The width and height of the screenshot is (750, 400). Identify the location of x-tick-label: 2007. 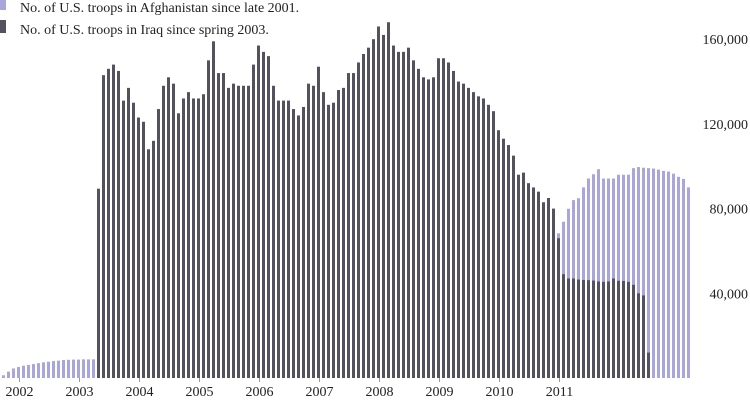
(320, 392).